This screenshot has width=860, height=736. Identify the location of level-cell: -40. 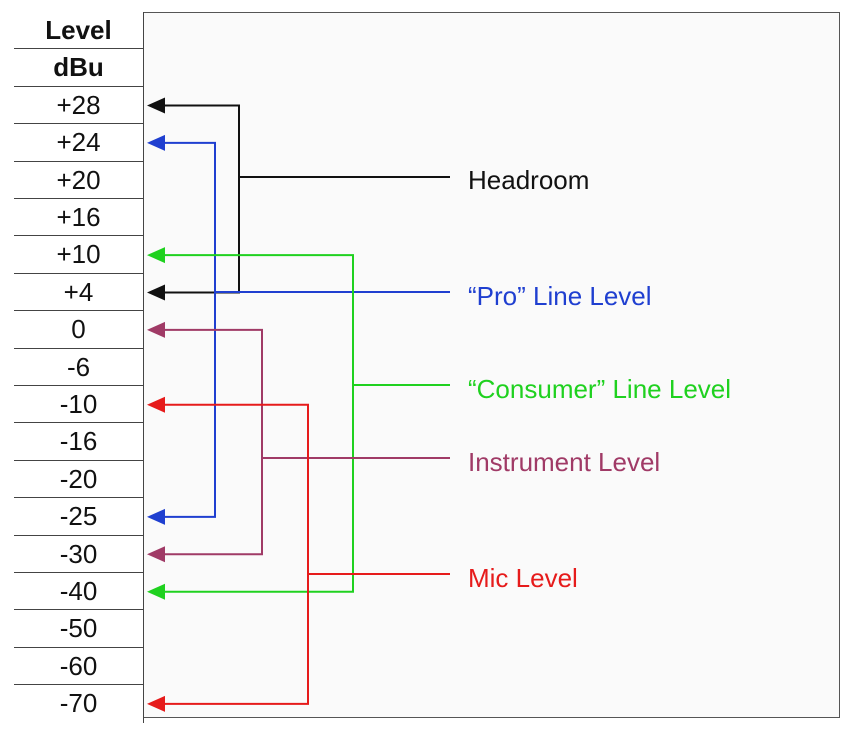
(79, 592).